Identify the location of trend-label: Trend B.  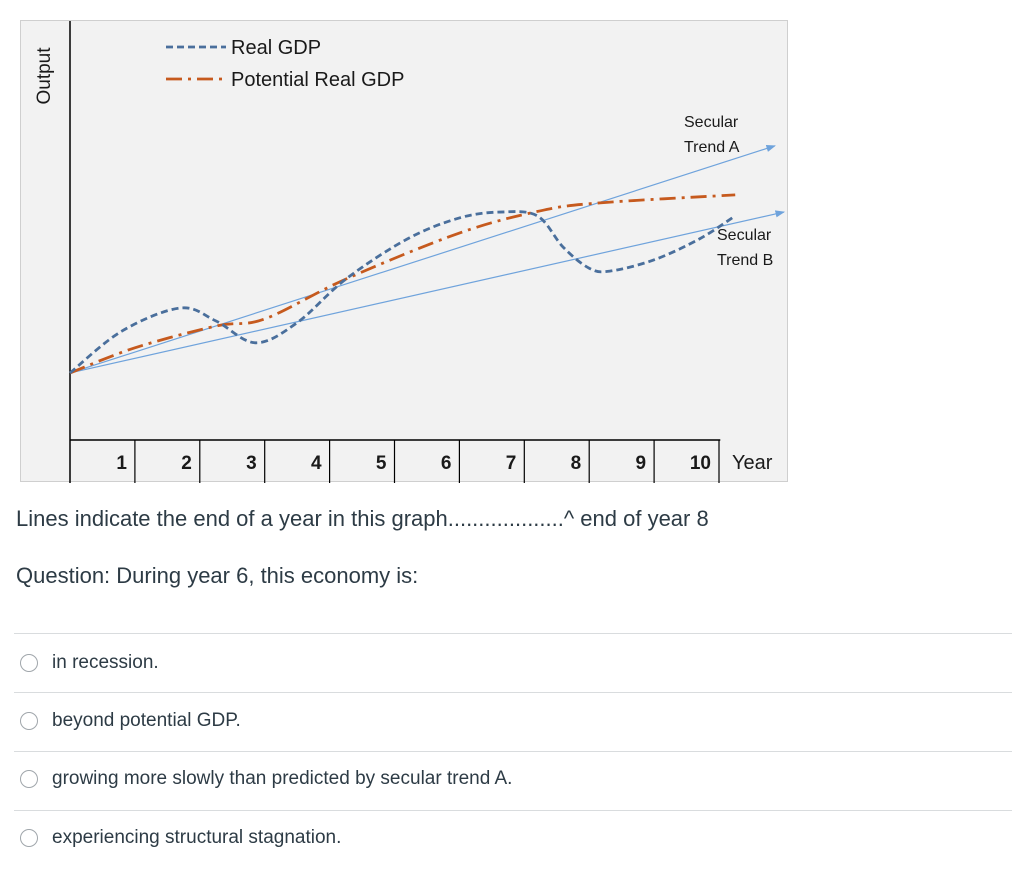
(745, 260).